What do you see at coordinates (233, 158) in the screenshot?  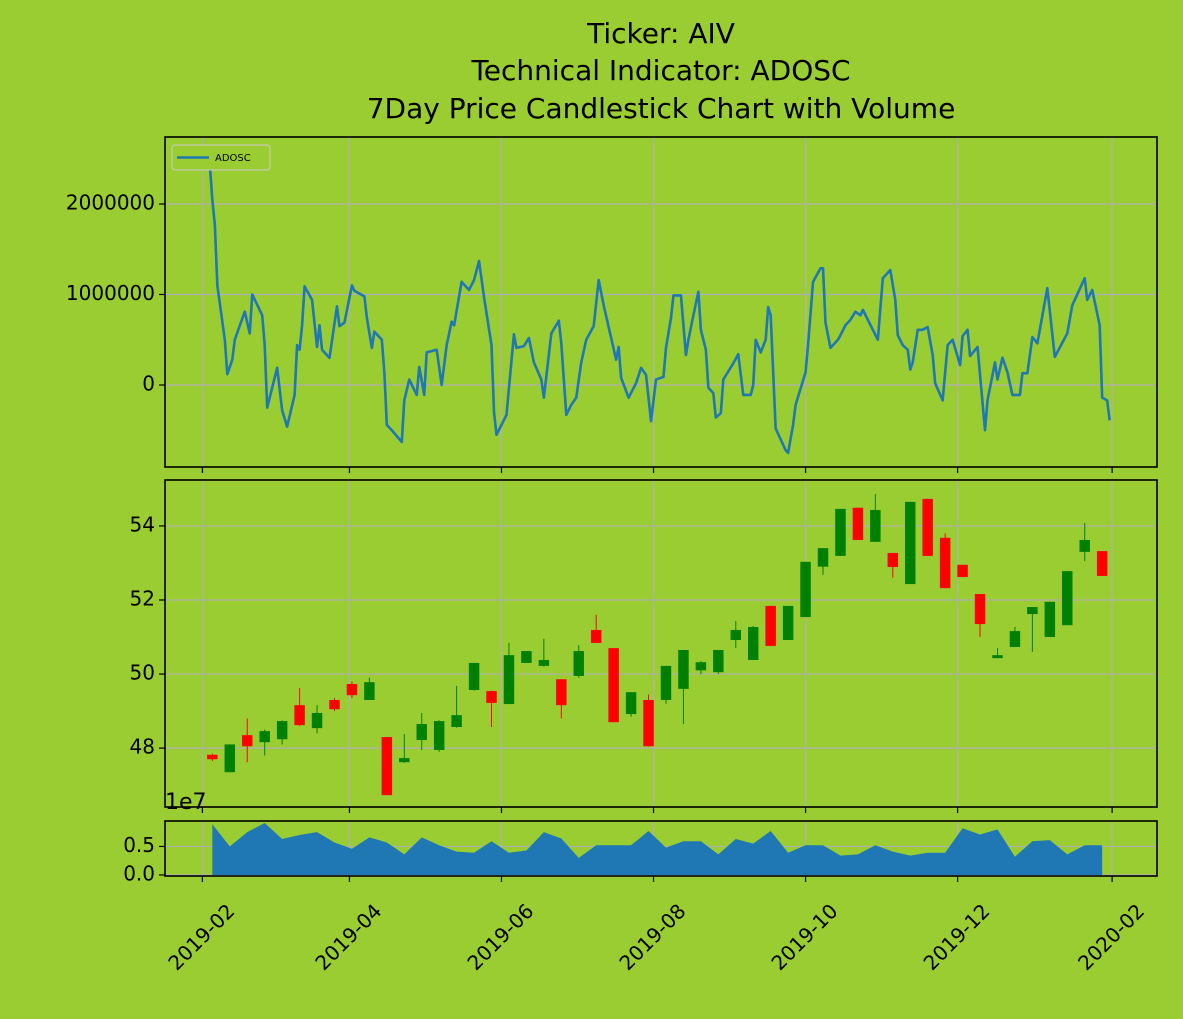 I see `legend-label: ADOSC` at bounding box center [233, 158].